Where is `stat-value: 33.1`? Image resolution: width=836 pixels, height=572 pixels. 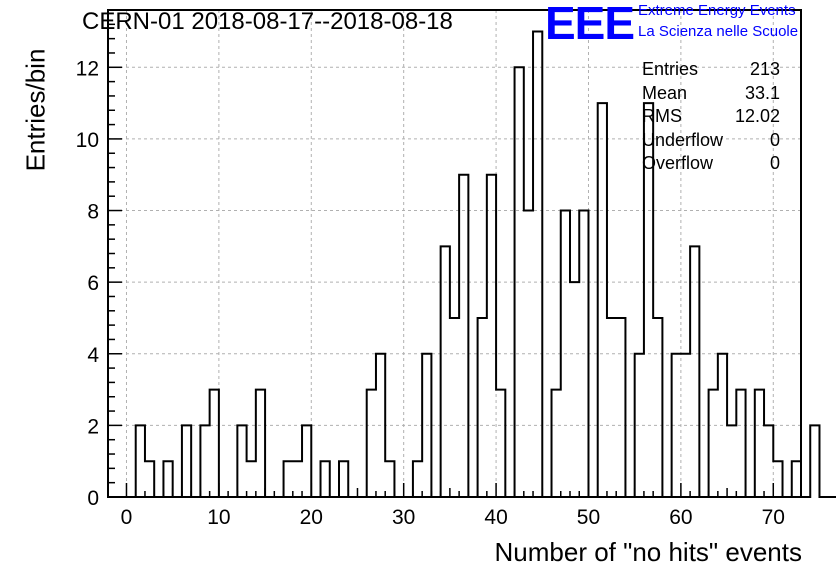
stat-value: 33.1 is located at coordinates (762, 92).